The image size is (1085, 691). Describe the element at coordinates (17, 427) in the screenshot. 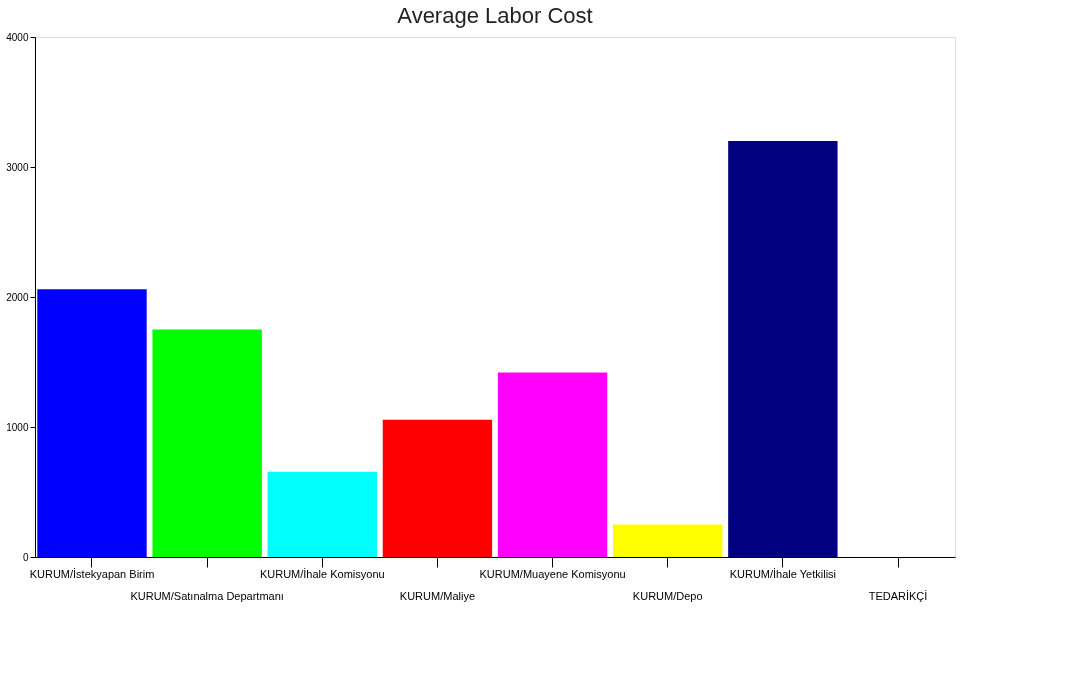

I see `y-tick-label: 1000` at that location.